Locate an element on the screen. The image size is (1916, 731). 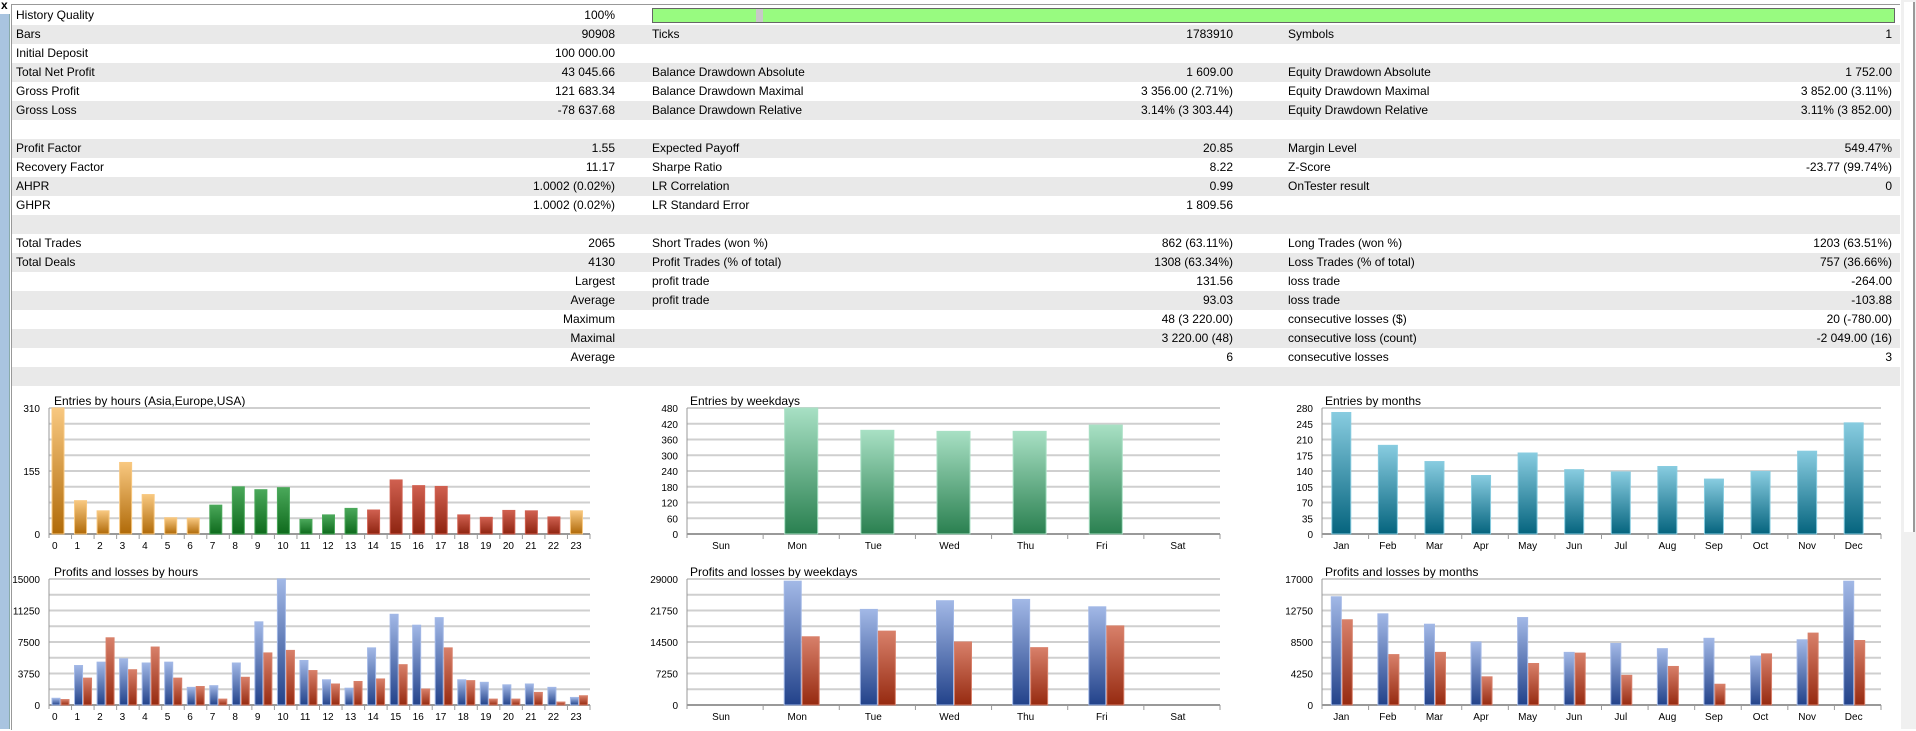
loss-bar-Sep is located at coordinates (1720, 694).